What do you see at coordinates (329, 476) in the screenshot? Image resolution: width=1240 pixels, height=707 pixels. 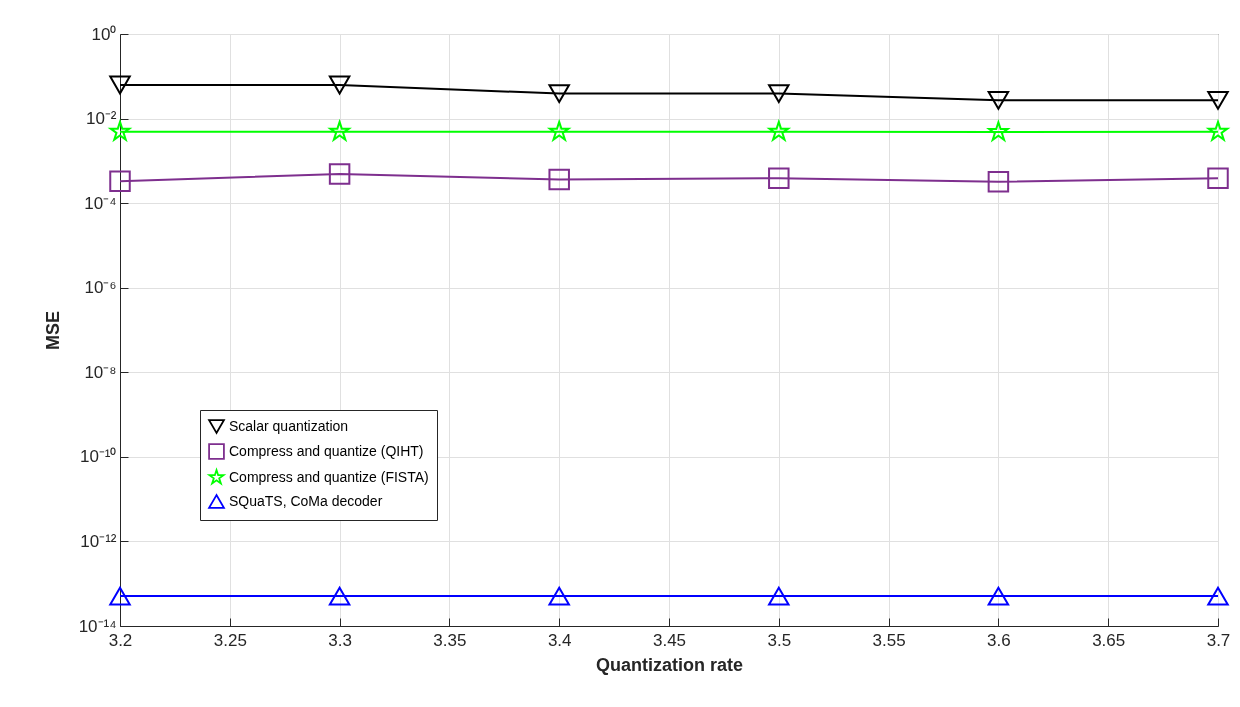 I see `legend-label: Compress and quantize (FISTA)` at bounding box center [329, 476].